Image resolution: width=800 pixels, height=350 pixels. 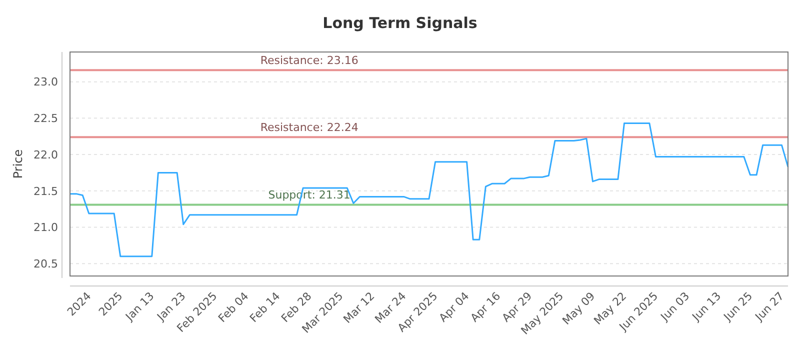 I want to click on y-tick-label: 20.5, so click(x=46, y=263).